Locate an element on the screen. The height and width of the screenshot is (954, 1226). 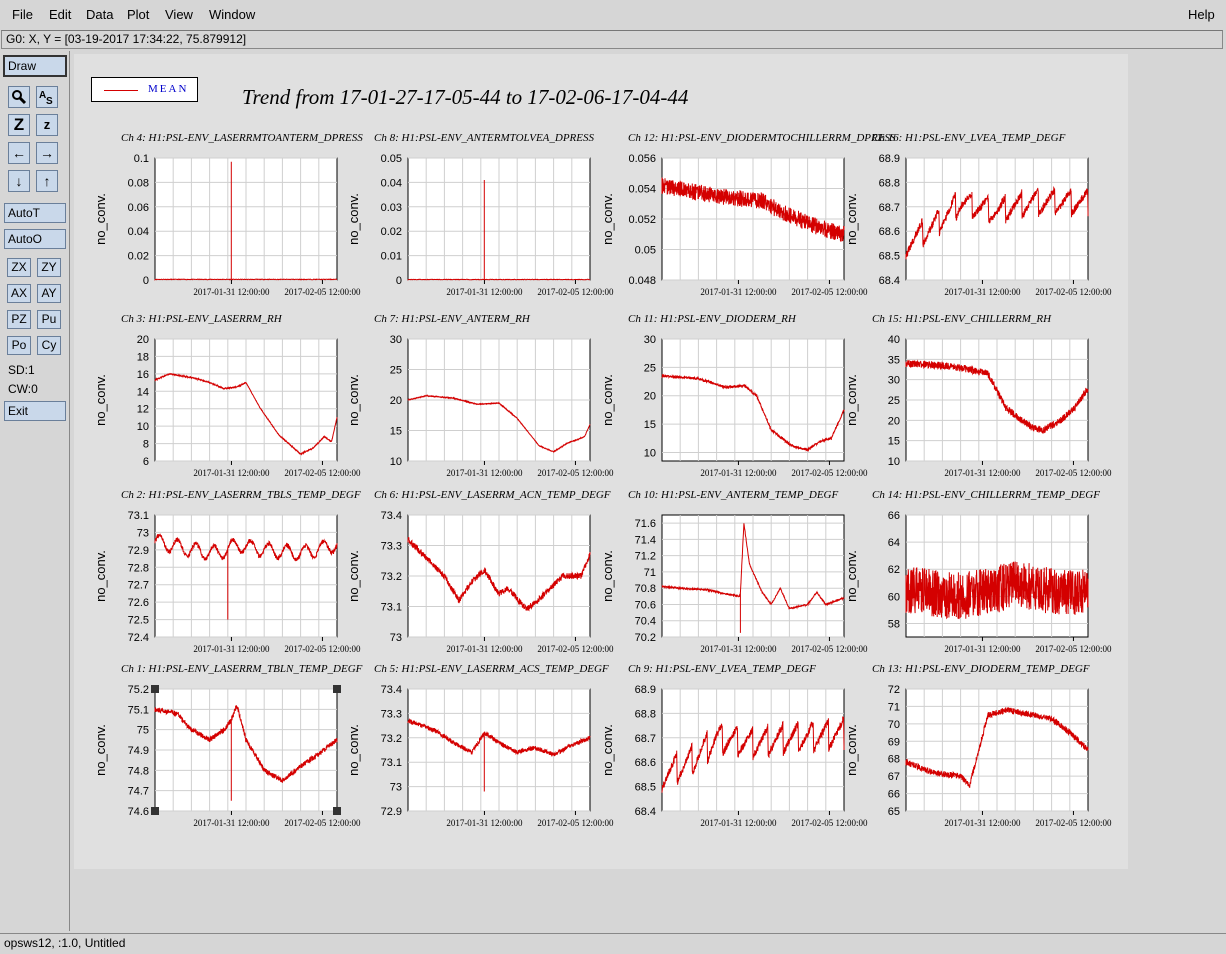
po-button: Po is located at coordinates (19, 345).